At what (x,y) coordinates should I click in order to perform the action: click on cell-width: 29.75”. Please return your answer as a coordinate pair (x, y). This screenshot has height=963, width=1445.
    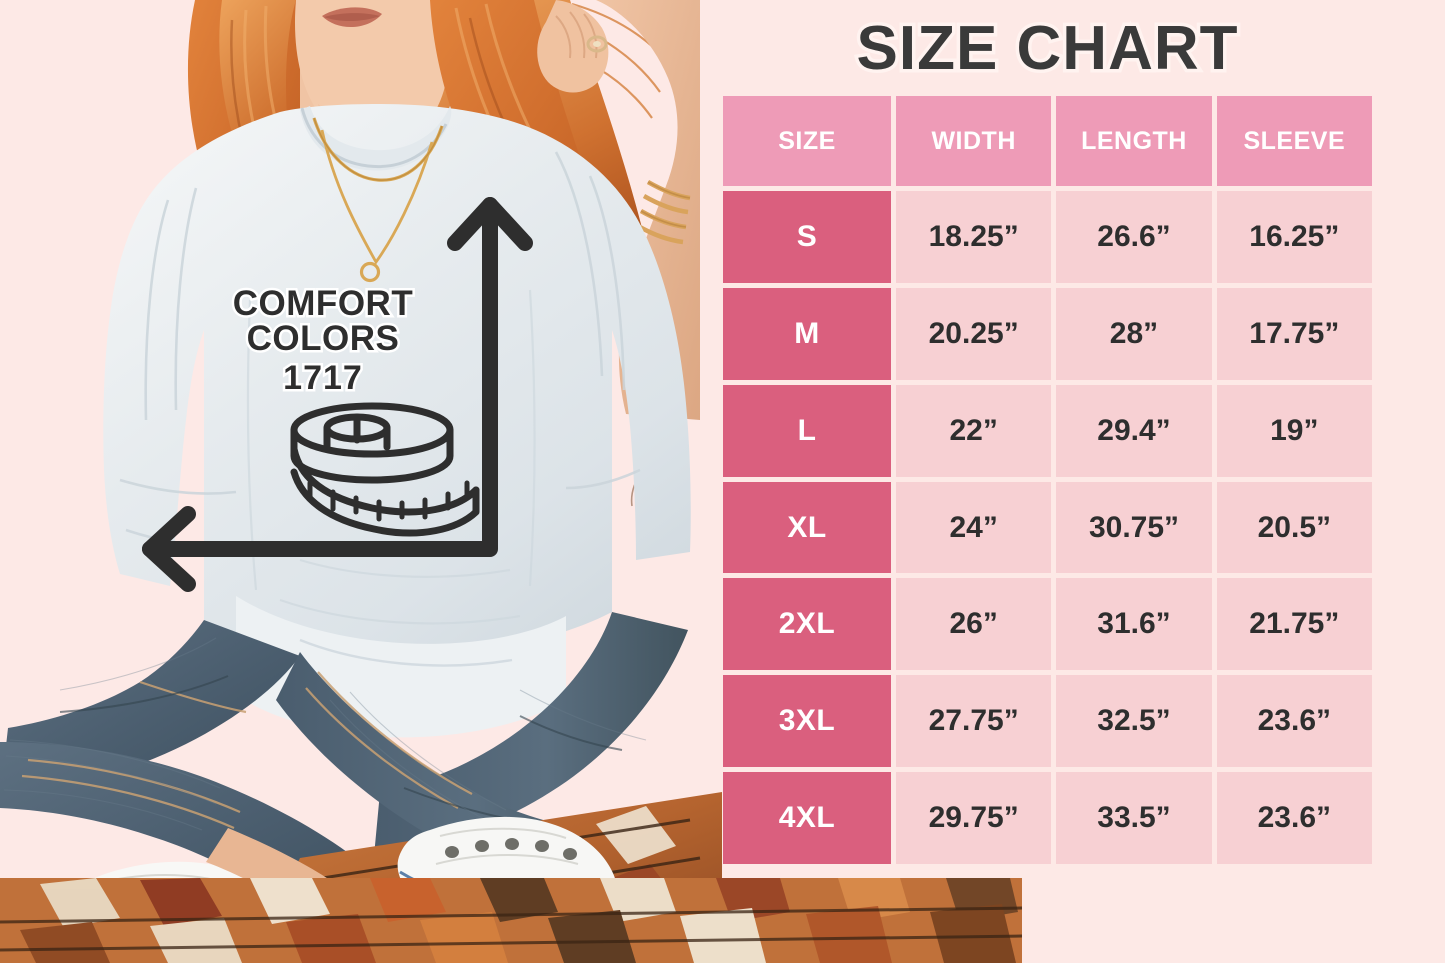
    Looking at the image, I should click on (974, 818).